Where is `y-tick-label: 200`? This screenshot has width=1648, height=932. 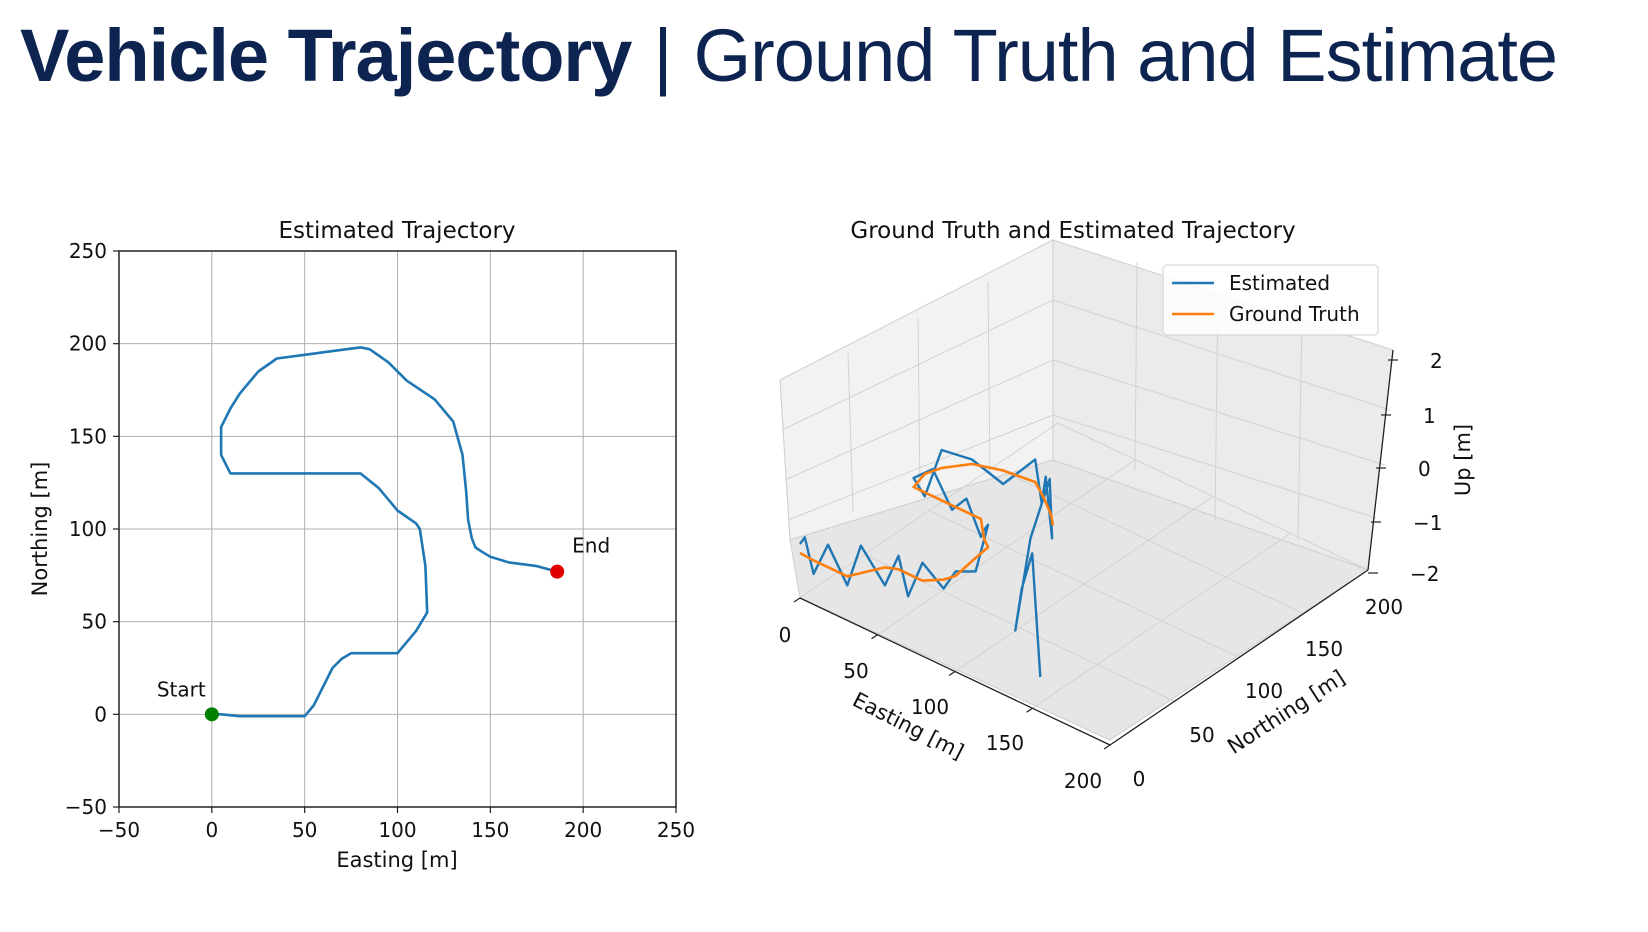 y-tick-label: 200 is located at coordinates (88, 344).